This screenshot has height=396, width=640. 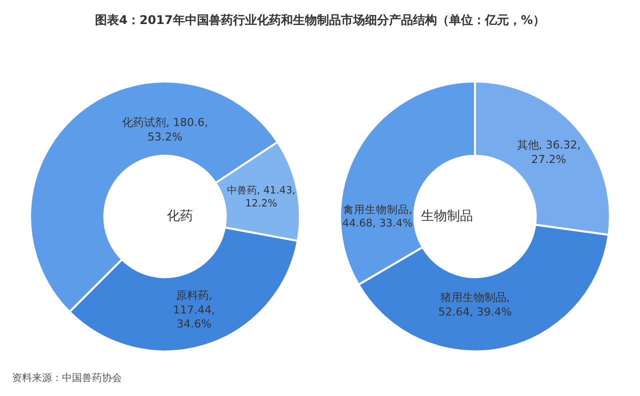 I want to click on chart-title: 图表4：2017年中国兽药行业化药和生物制品市场细分产品结构（单位：亿元，%）, so click(x=320, y=20).